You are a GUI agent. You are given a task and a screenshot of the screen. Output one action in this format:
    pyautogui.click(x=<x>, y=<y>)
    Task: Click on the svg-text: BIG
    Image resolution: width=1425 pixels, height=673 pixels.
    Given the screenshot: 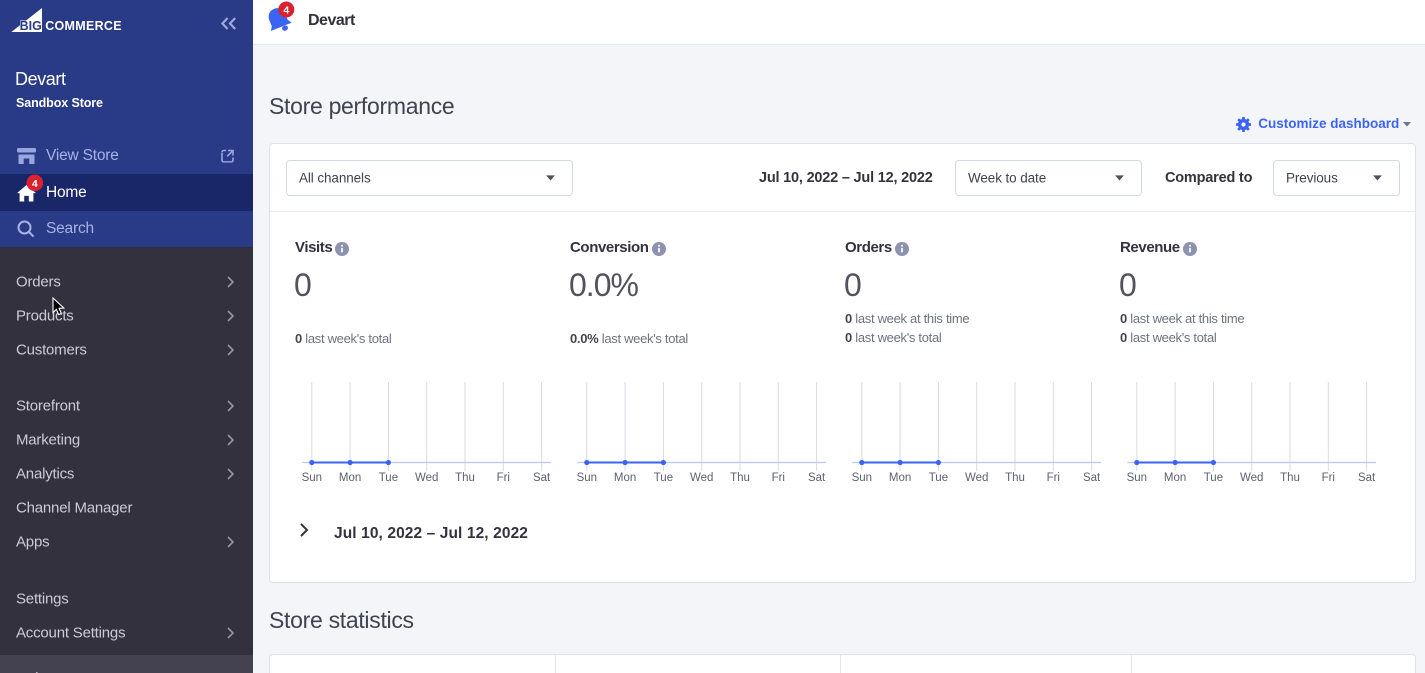 What is the action you would take?
    pyautogui.click(x=31, y=26)
    